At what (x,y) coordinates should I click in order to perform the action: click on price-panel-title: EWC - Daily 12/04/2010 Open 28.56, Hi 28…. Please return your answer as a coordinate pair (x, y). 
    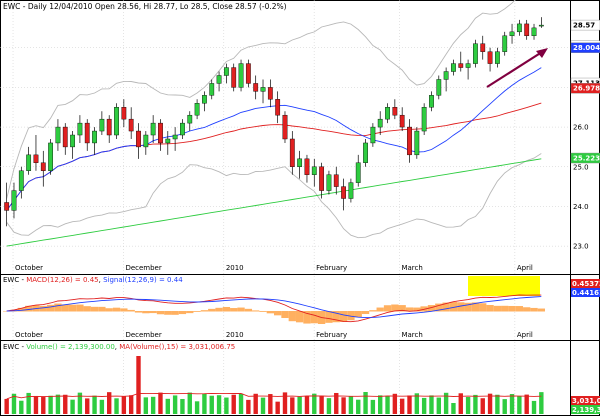
    Looking at the image, I should click on (145, 6).